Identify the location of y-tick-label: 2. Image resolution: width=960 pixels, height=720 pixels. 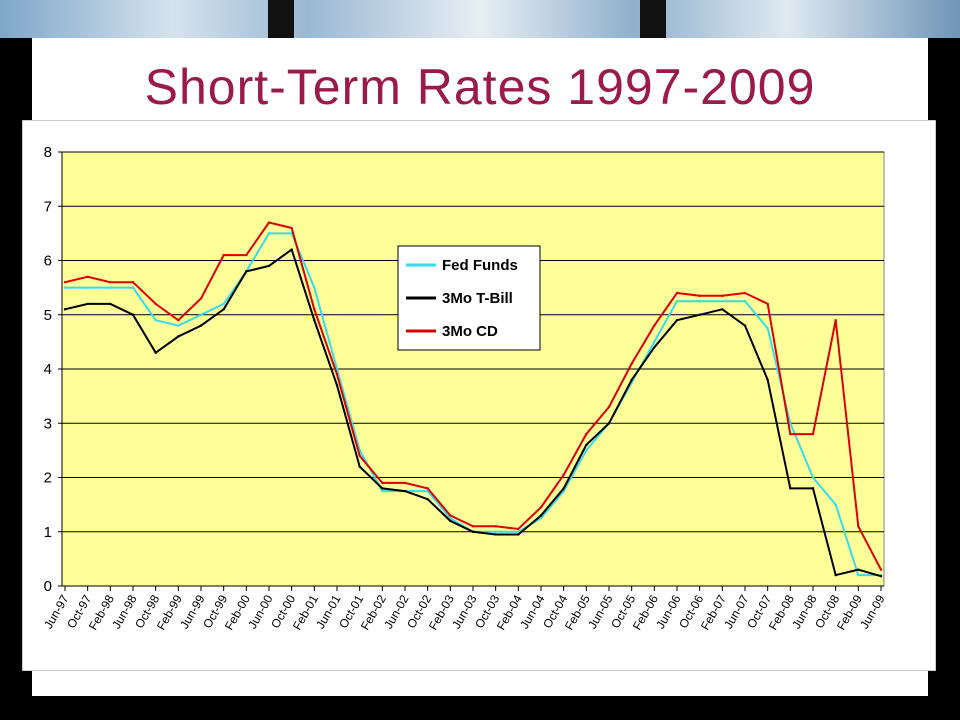
(48, 478).